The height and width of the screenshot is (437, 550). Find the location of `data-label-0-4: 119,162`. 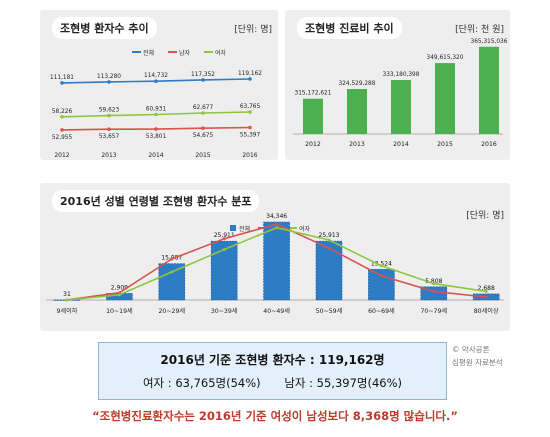

data-label-0-4: 119,162 is located at coordinates (250, 74).